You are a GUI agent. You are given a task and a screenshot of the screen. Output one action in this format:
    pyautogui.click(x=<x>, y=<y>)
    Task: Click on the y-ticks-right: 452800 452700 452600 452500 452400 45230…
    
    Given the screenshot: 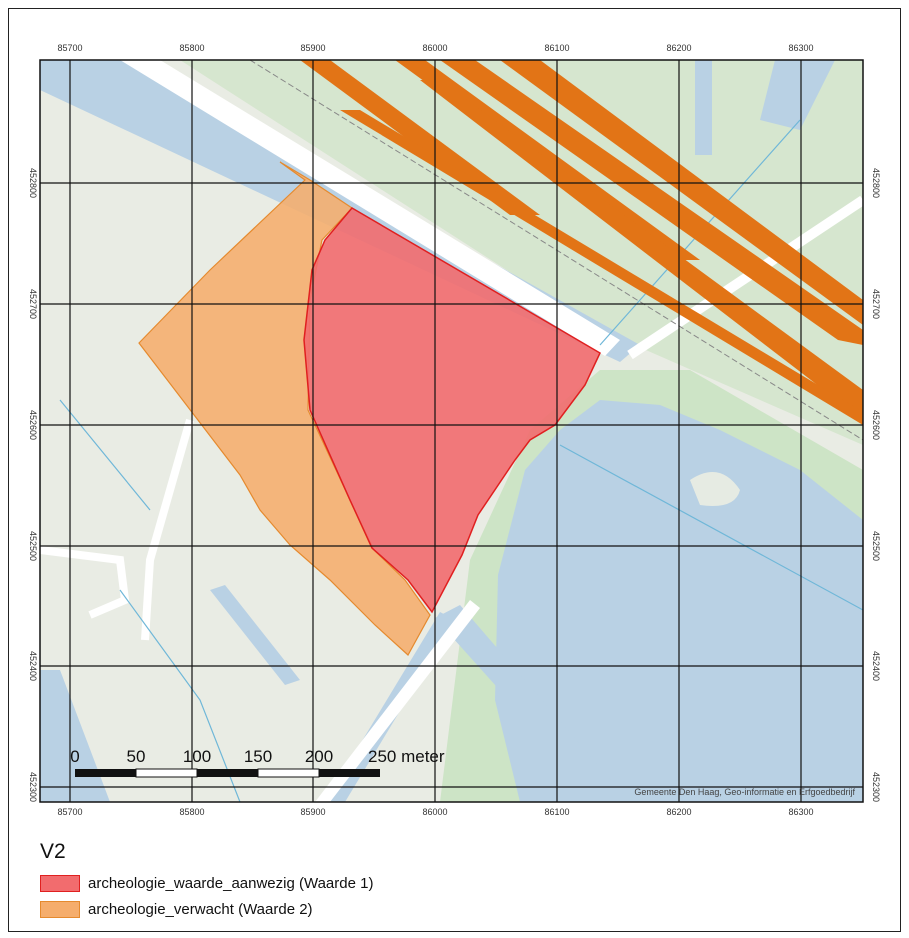 What is the action you would take?
    pyautogui.click(x=876, y=485)
    